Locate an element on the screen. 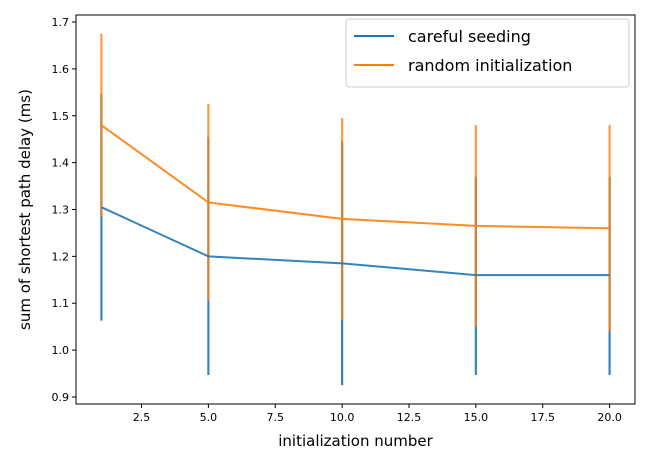 This screenshot has height=451, width=645. x-tick-label: 7.5 is located at coordinates (276, 417).